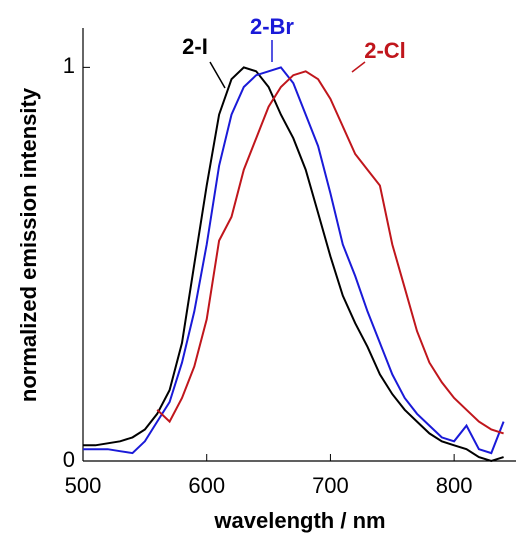 Image resolution: width=519 pixels, height=543 pixels. I want to click on series-label: 2-Cl, so click(385, 50).